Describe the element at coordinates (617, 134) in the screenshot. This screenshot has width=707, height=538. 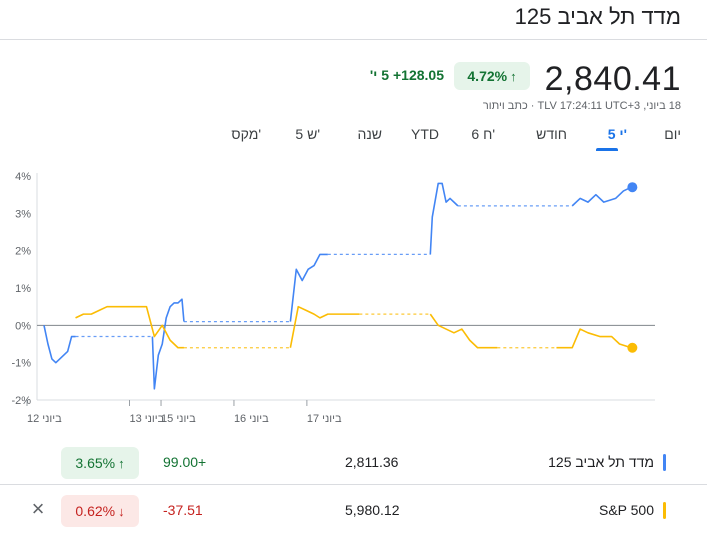
I see `tab-5-days: 5 י'` at that location.